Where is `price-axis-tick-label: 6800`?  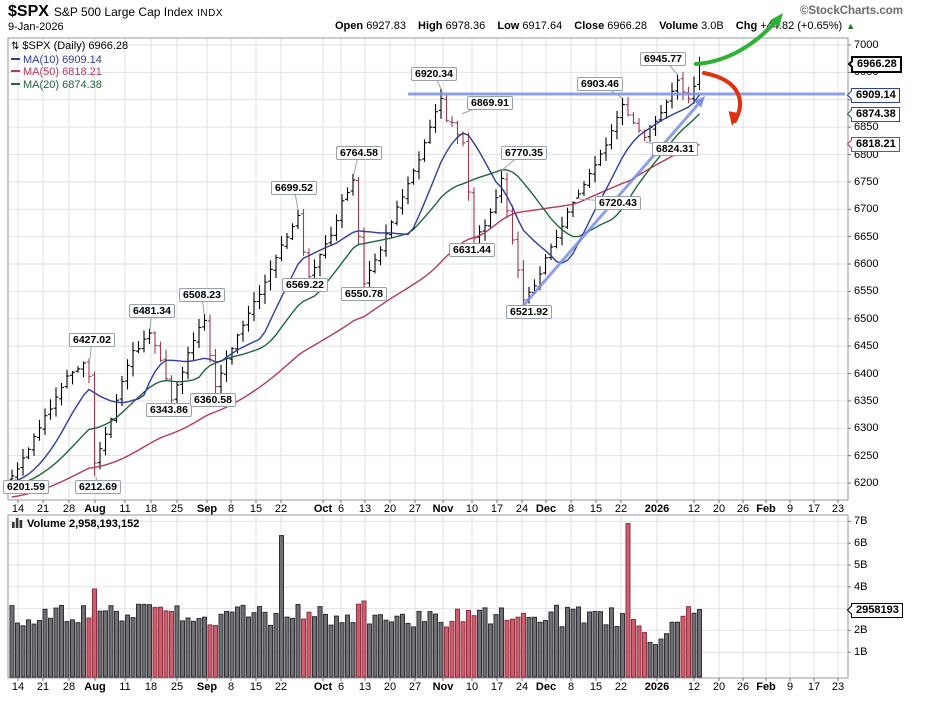
price-axis-tick-label: 6800 is located at coordinates (866, 154).